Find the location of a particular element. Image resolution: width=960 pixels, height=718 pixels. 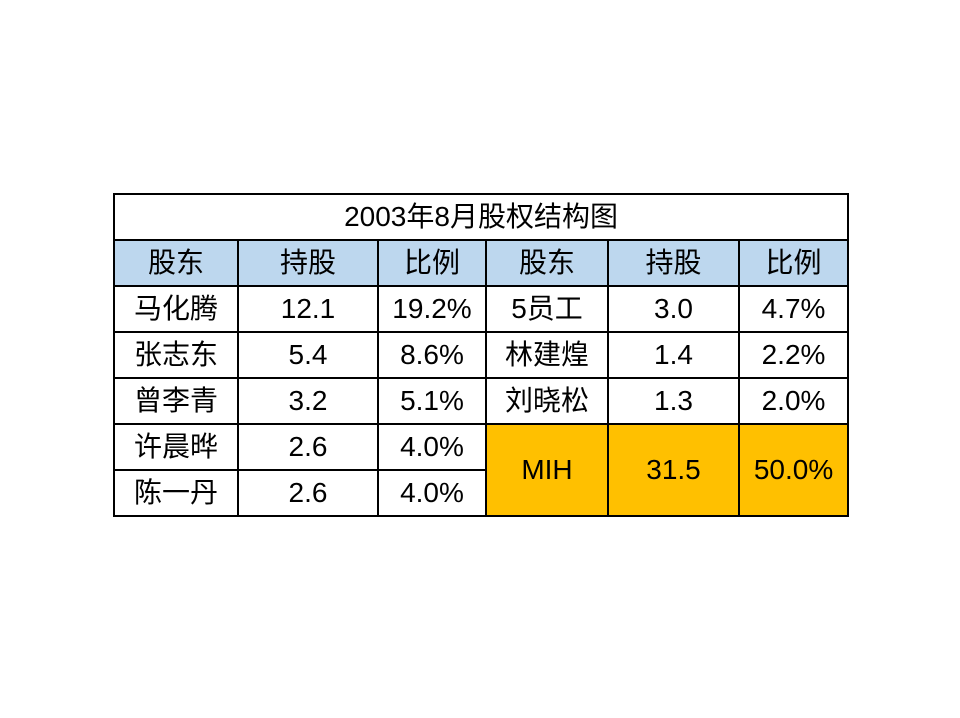

header-shares-right: 持股 is located at coordinates (673, 263).